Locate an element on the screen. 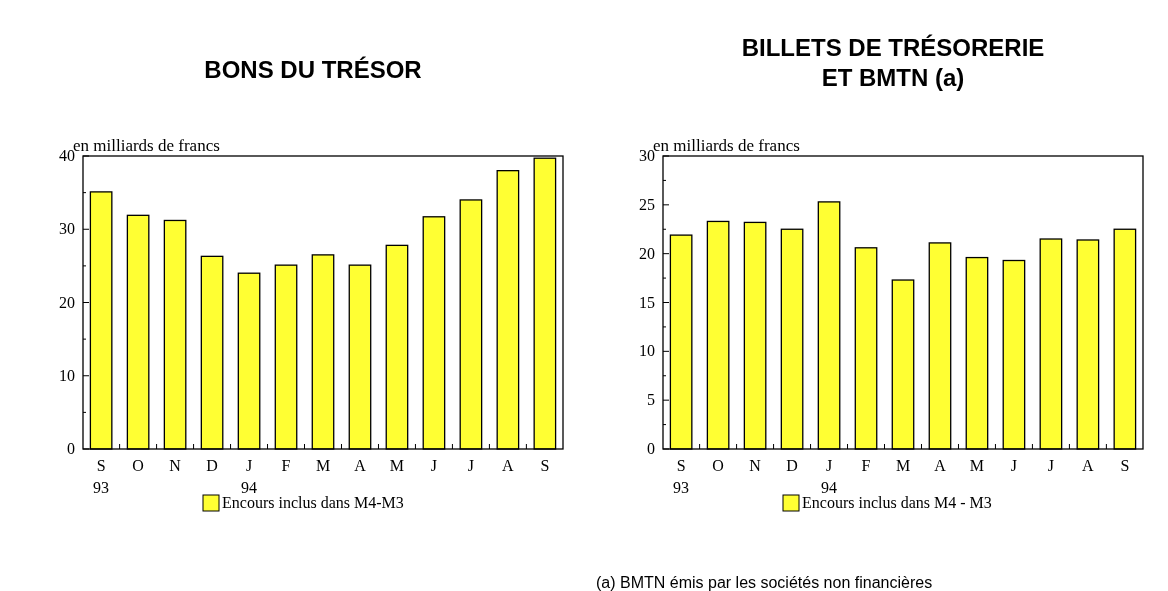  legend-label: Encours inclus dans M4 - M3 is located at coordinates (897, 502).